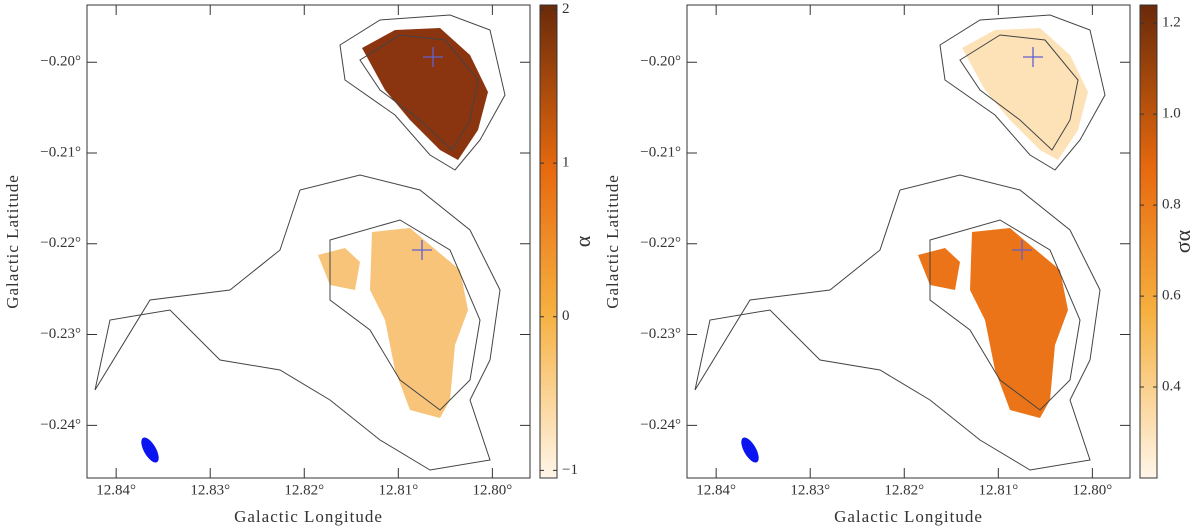 The image size is (1200, 532). Describe the element at coordinates (1171, 386) in the screenshot. I see `colorbar-tick-label: 0.4` at that location.